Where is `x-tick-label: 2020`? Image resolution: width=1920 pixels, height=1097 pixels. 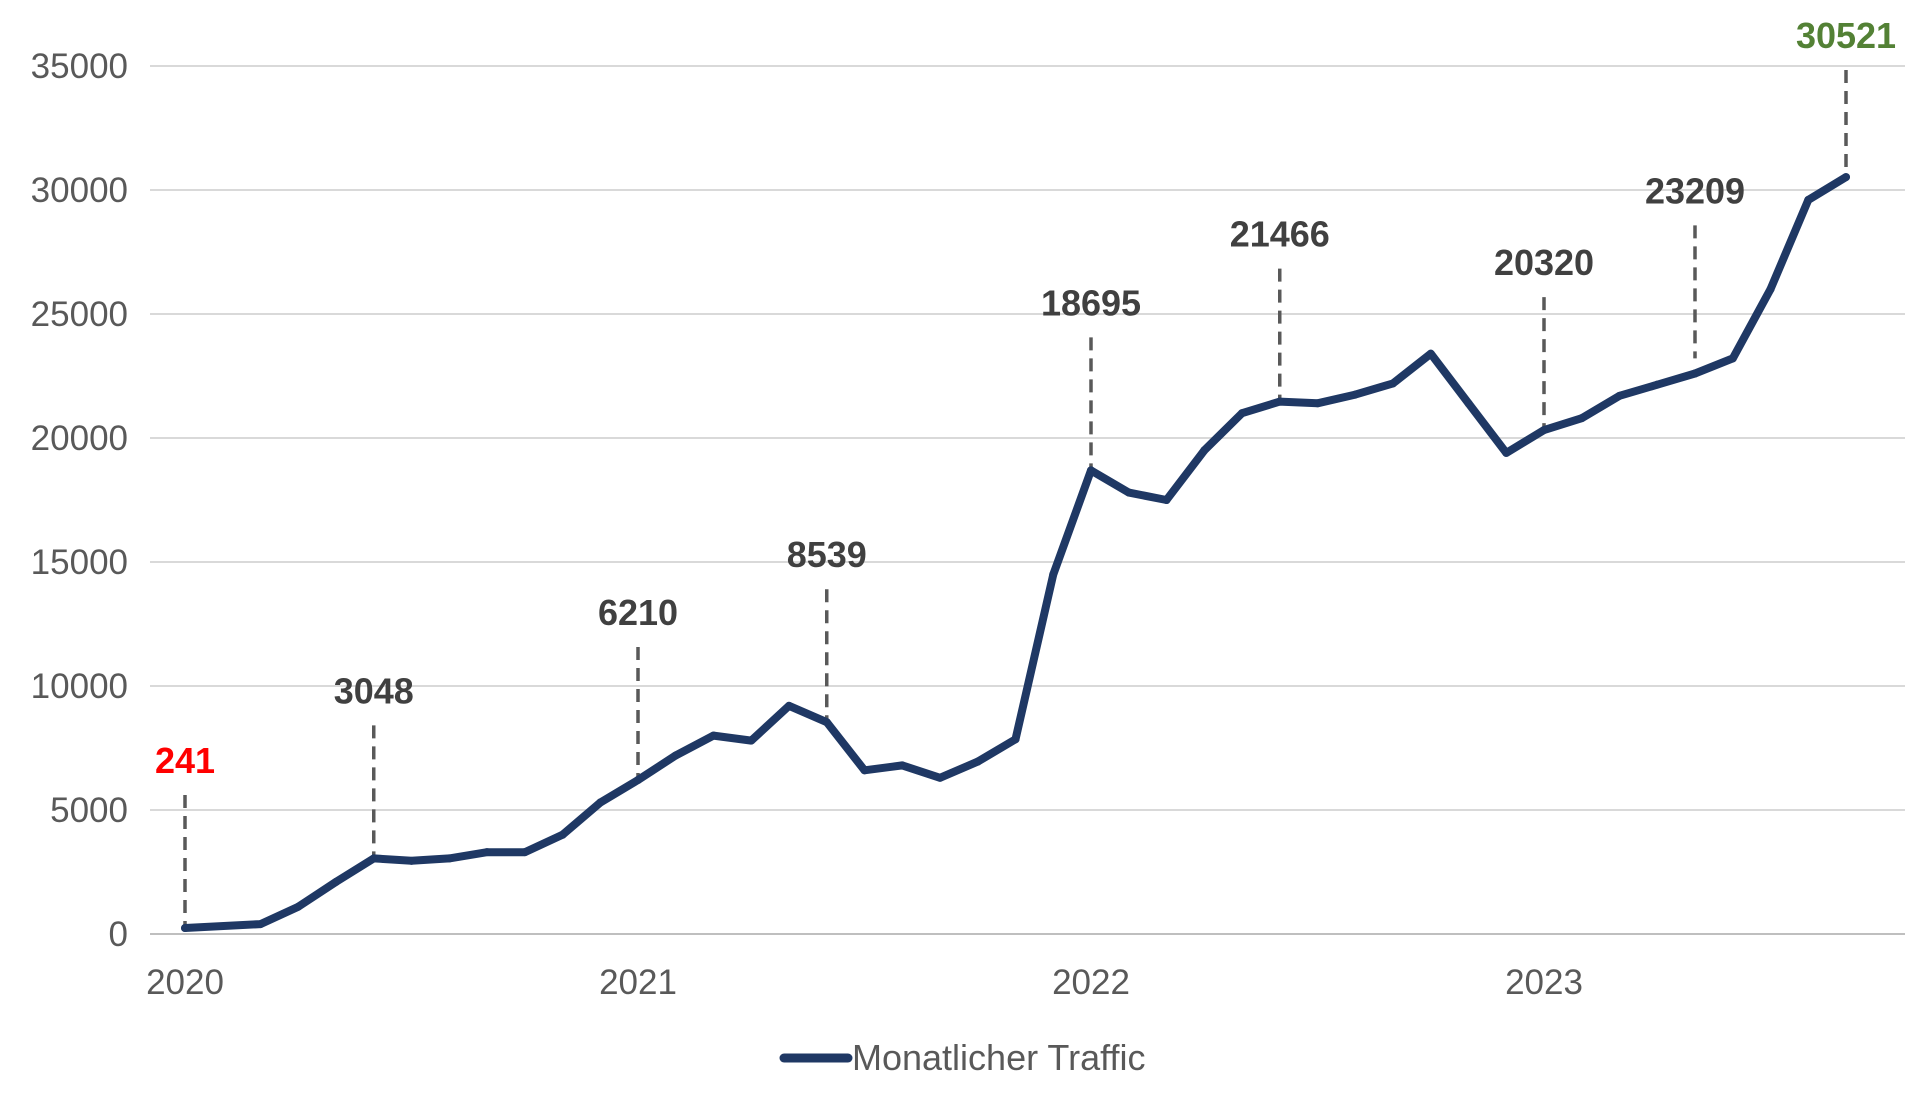
x-tick-label: 2020 is located at coordinates (185, 982).